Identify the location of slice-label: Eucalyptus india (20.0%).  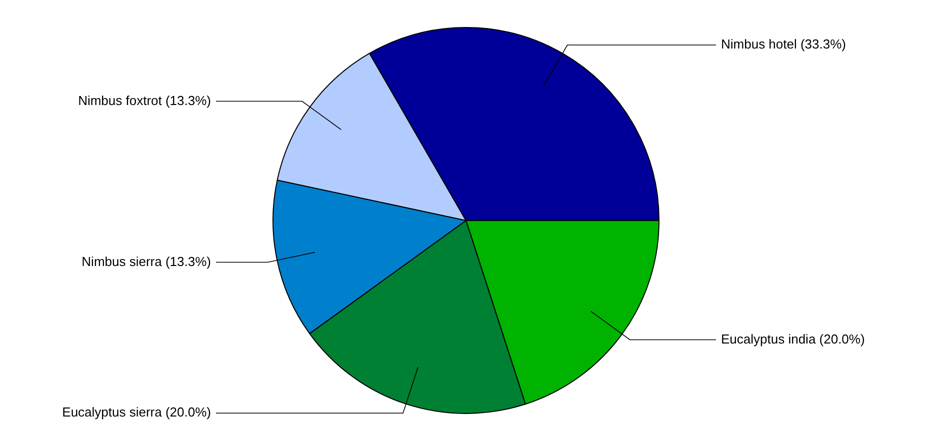
(793, 338).